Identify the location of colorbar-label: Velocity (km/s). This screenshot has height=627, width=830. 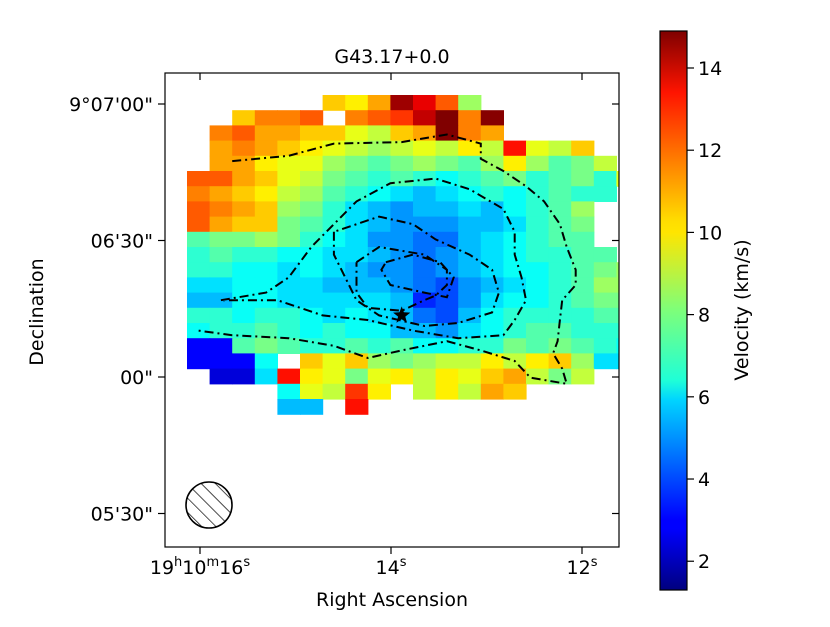
(742, 309).